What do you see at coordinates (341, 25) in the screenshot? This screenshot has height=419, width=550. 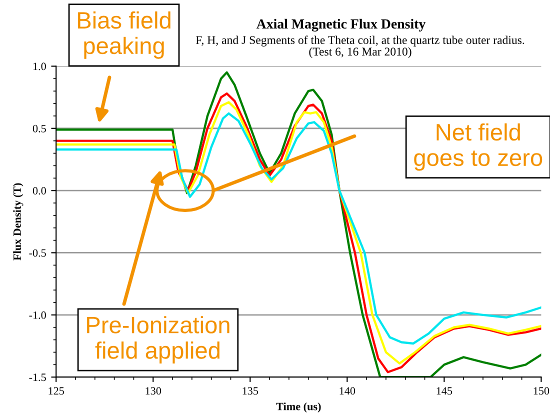 I see `chart-title: Axial Magnetic Flux Density` at bounding box center [341, 25].